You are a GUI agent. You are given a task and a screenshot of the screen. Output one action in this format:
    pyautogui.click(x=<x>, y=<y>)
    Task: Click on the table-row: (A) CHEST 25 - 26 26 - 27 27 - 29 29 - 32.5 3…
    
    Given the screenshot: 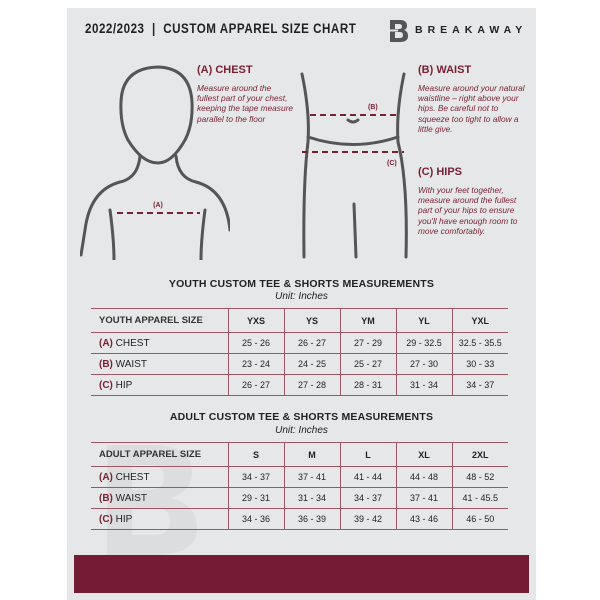 What is the action you would take?
    pyautogui.click(x=299, y=343)
    